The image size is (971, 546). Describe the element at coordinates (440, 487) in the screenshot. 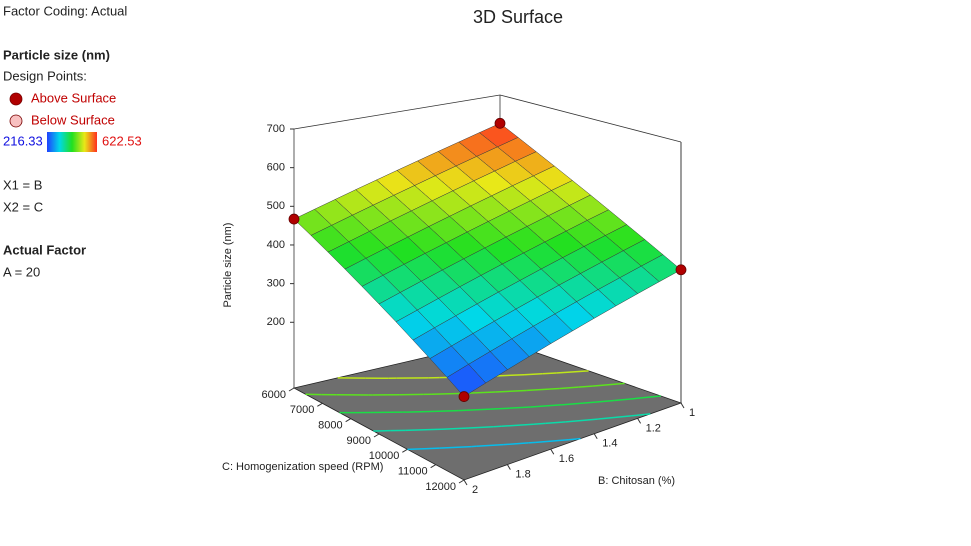

I see `y-tick-label: 12000` at that location.